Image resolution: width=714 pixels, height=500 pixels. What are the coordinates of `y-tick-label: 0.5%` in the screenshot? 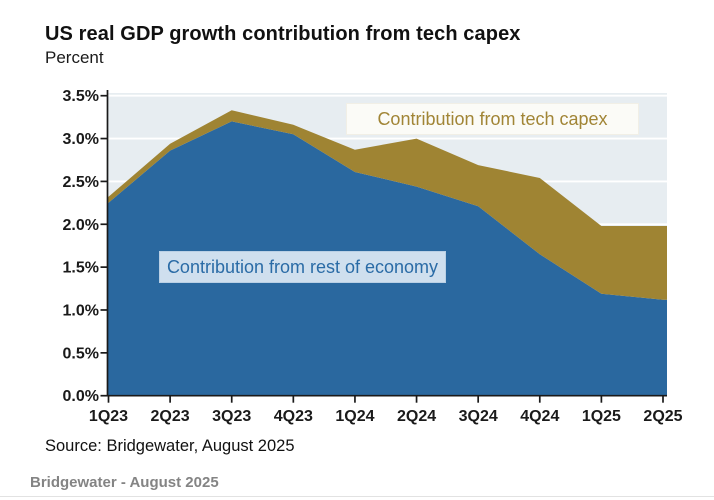 It's located at (81, 353).